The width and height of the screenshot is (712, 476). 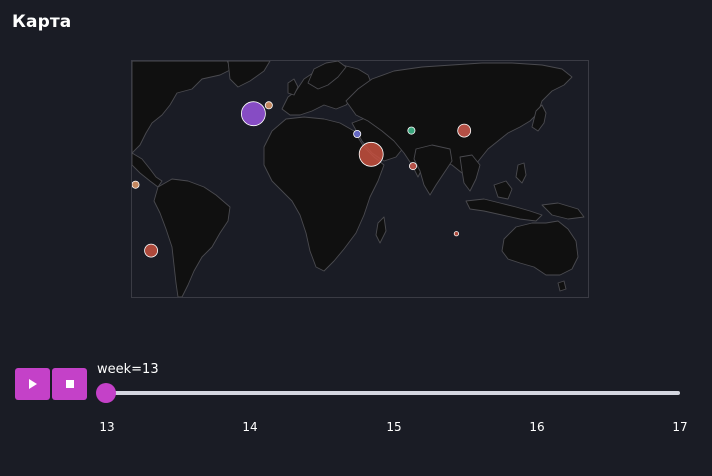 What do you see at coordinates (250, 427) in the screenshot?
I see `slider-tick-14: 14` at bounding box center [250, 427].